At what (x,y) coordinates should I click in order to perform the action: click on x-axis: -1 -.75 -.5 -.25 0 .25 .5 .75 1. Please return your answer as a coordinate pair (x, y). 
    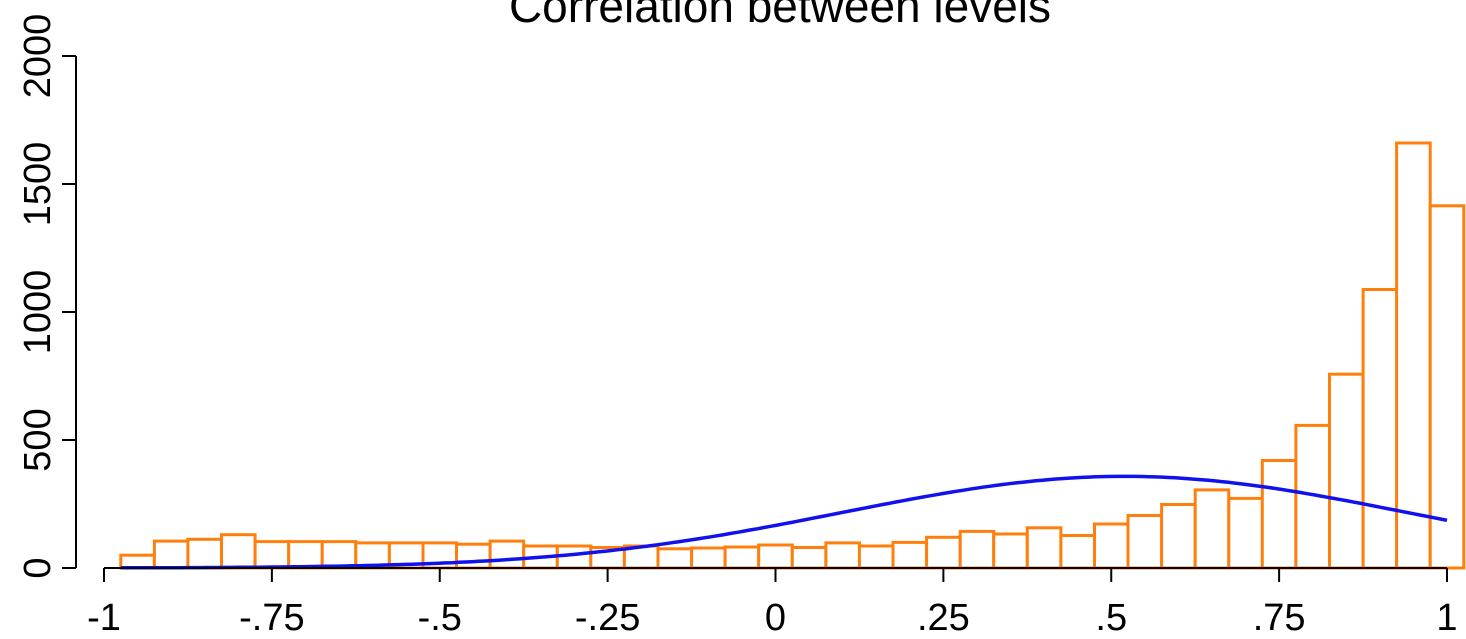
    Looking at the image, I should click on (772, 603).